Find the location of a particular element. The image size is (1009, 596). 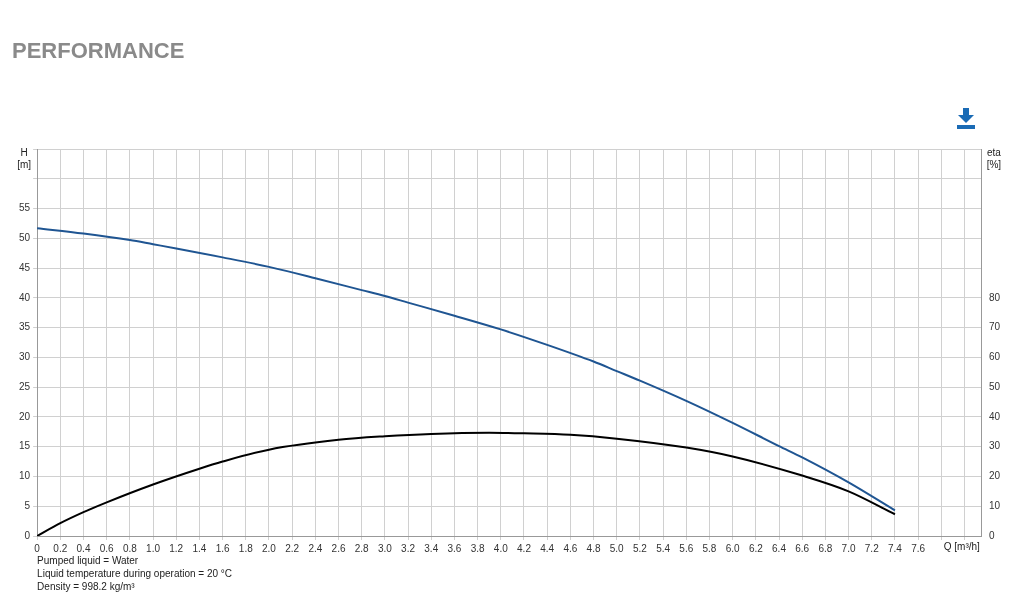

x-tick-label: 7.2 is located at coordinates (872, 548).